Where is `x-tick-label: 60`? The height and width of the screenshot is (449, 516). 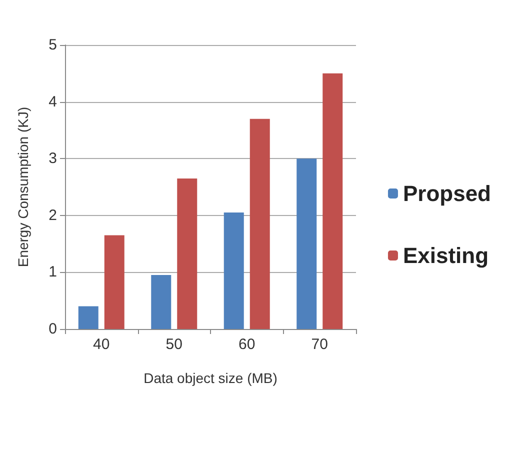
x-tick-label: 60 is located at coordinates (247, 344).